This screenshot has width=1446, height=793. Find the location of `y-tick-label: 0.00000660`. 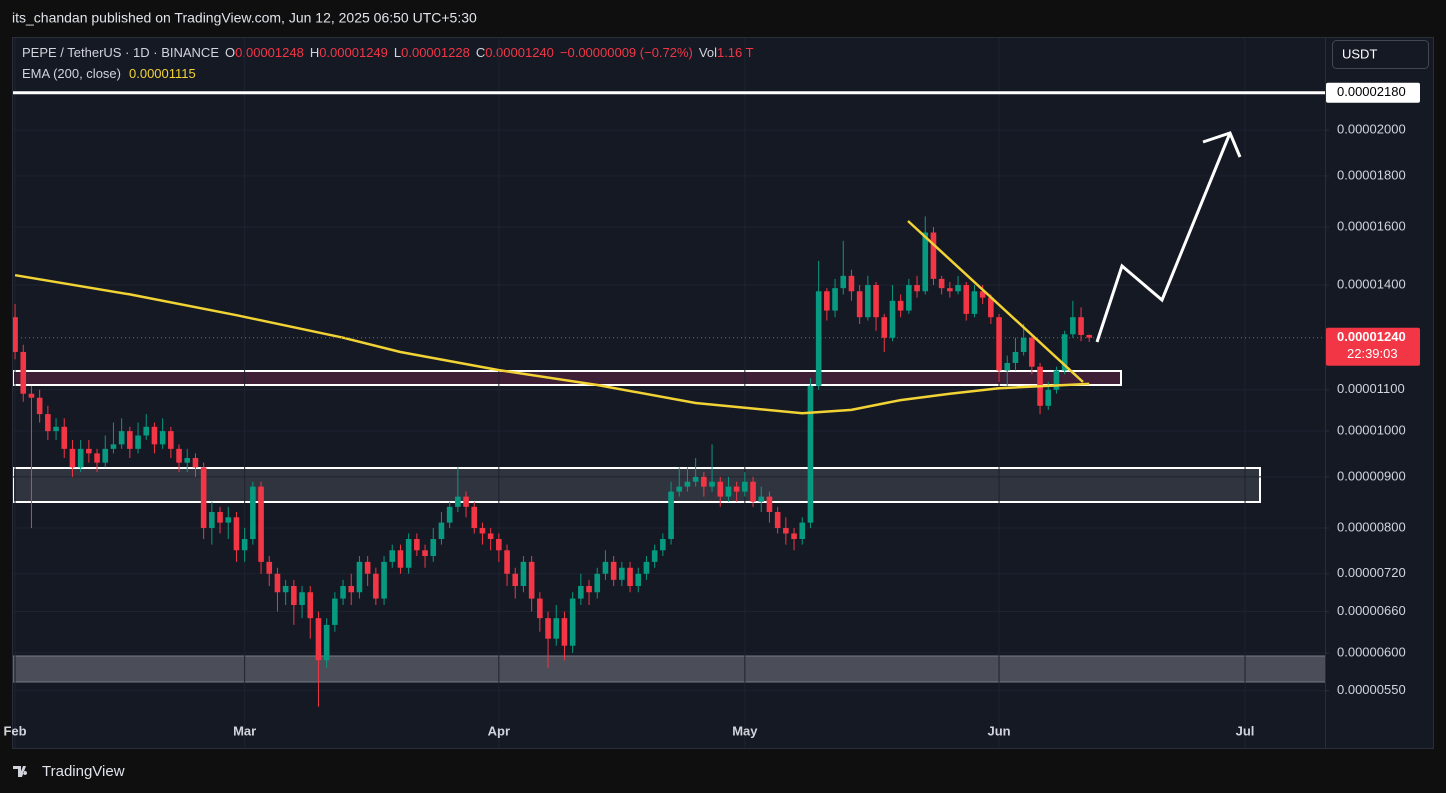

y-tick-label: 0.00000660 is located at coordinates (1371, 610).